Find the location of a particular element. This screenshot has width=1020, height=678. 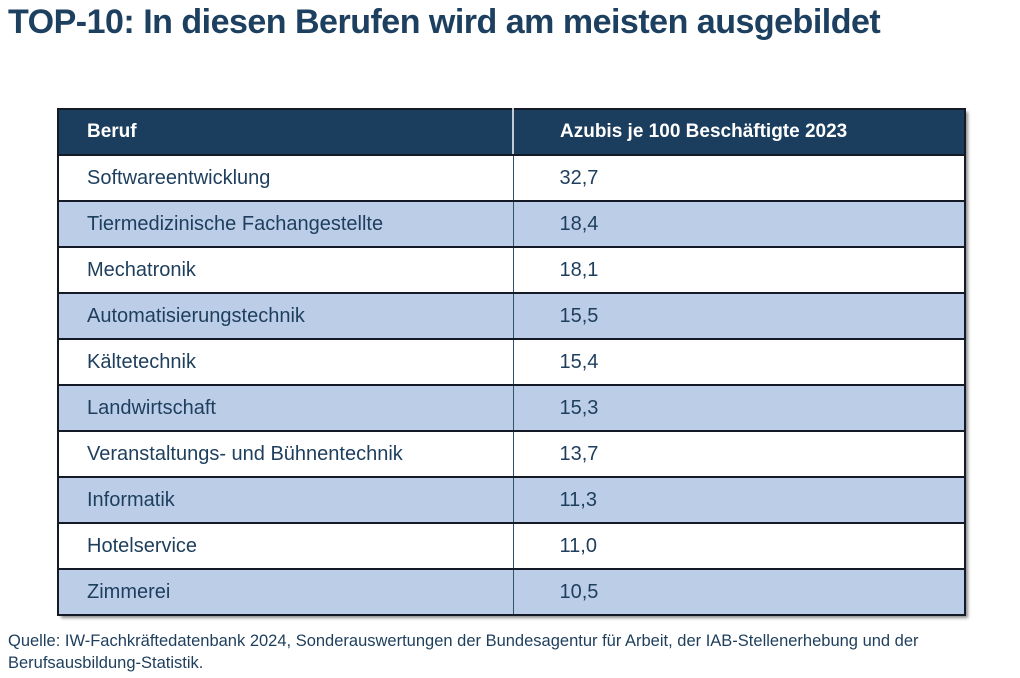

value-cell: 13,7 is located at coordinates (738, 454).